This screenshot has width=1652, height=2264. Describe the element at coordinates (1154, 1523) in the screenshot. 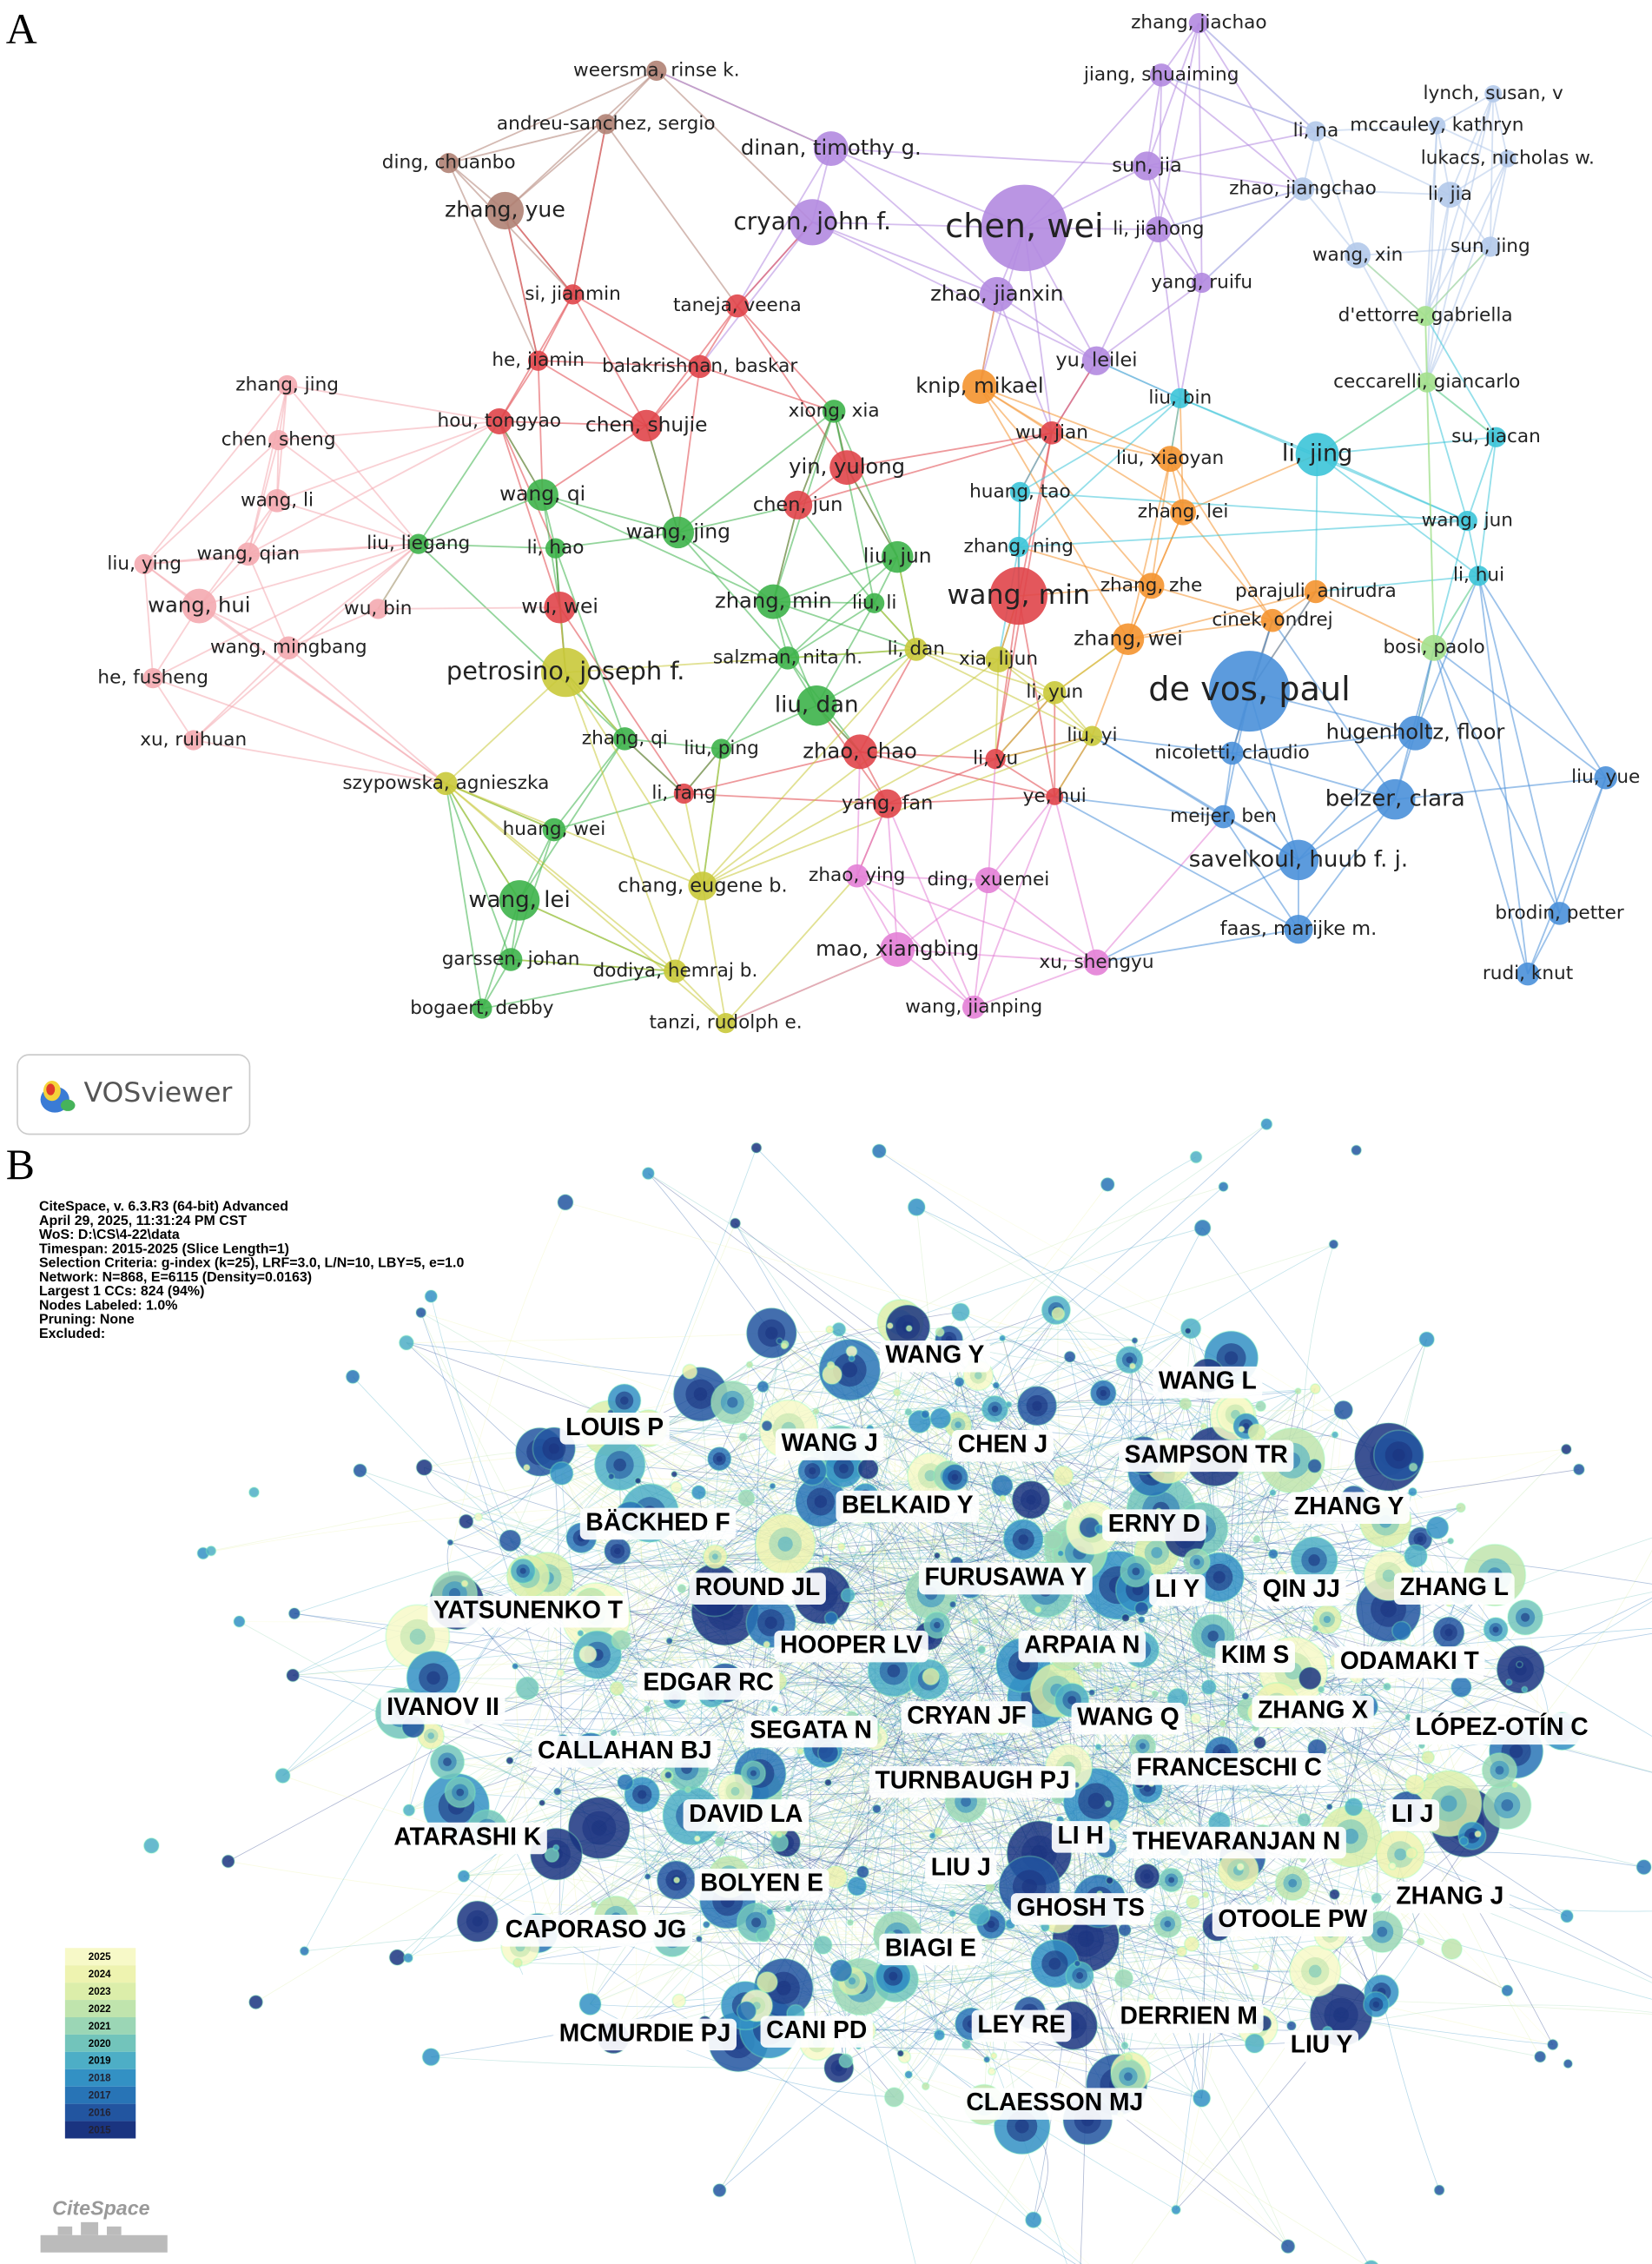

I see `node-label: ERNY D` at that location.